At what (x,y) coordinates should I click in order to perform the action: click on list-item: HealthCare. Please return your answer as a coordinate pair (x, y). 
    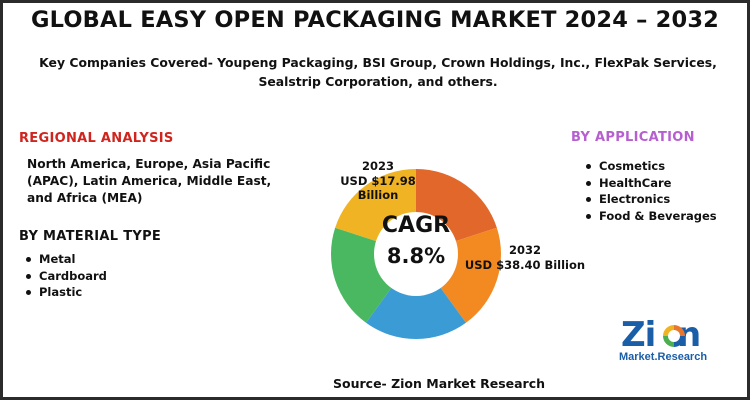
    Looking at the image, I should click on (650, 183).